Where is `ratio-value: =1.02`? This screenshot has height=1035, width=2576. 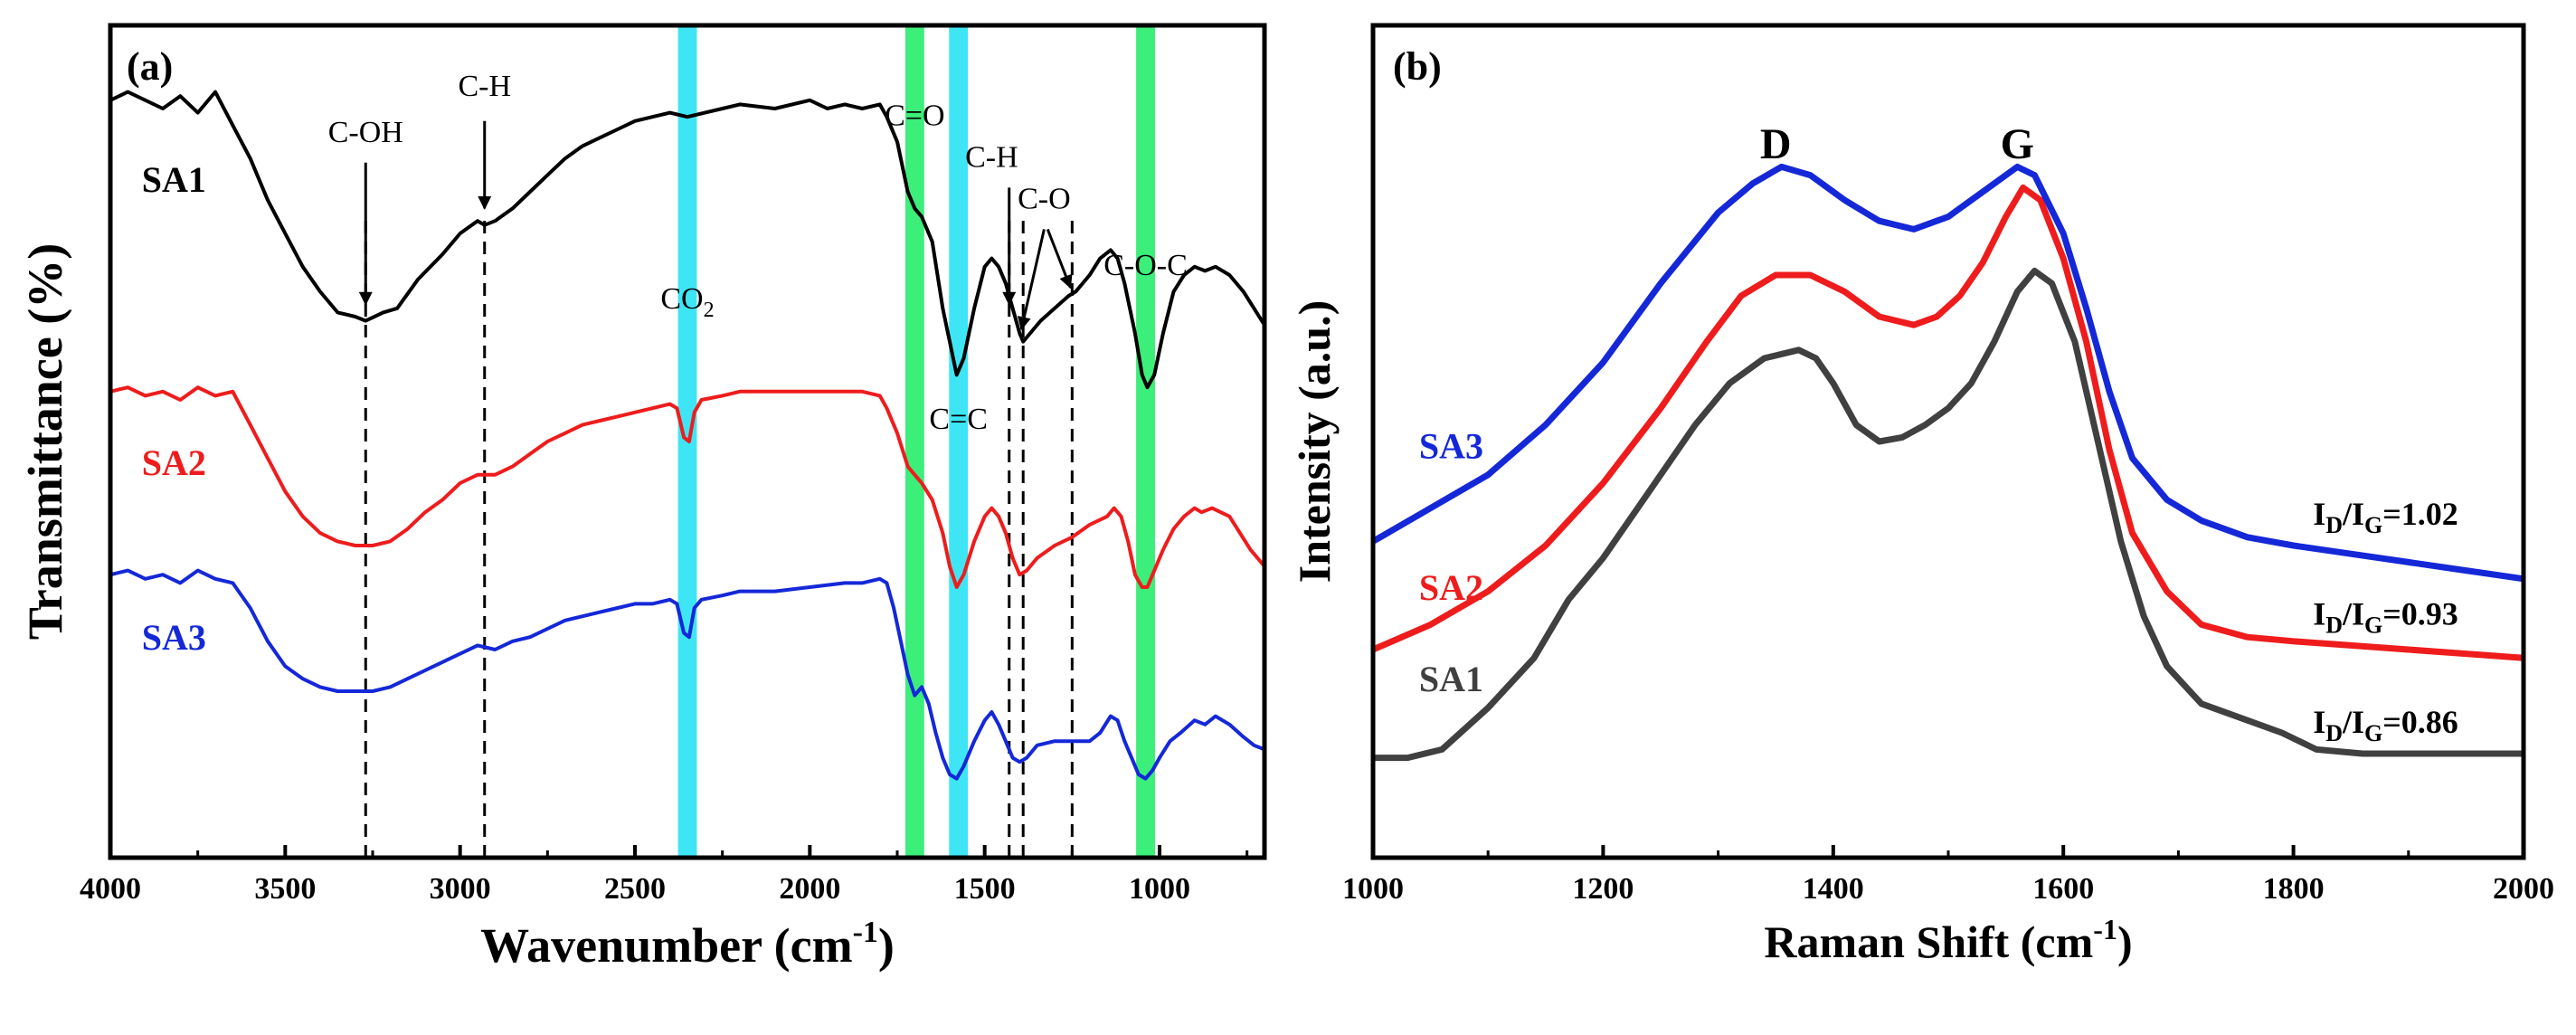 ratio-value: =1.02 is located at coordinates (2420, 514).